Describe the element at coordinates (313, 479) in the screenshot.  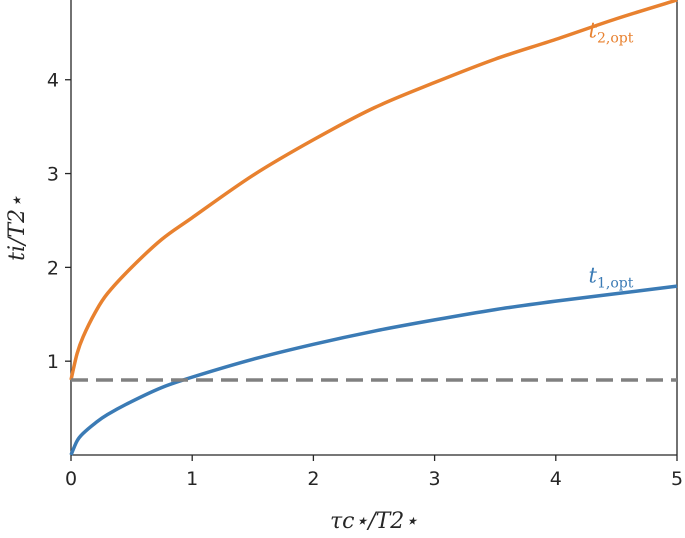
I see `x-tick-label: 2` at that location.